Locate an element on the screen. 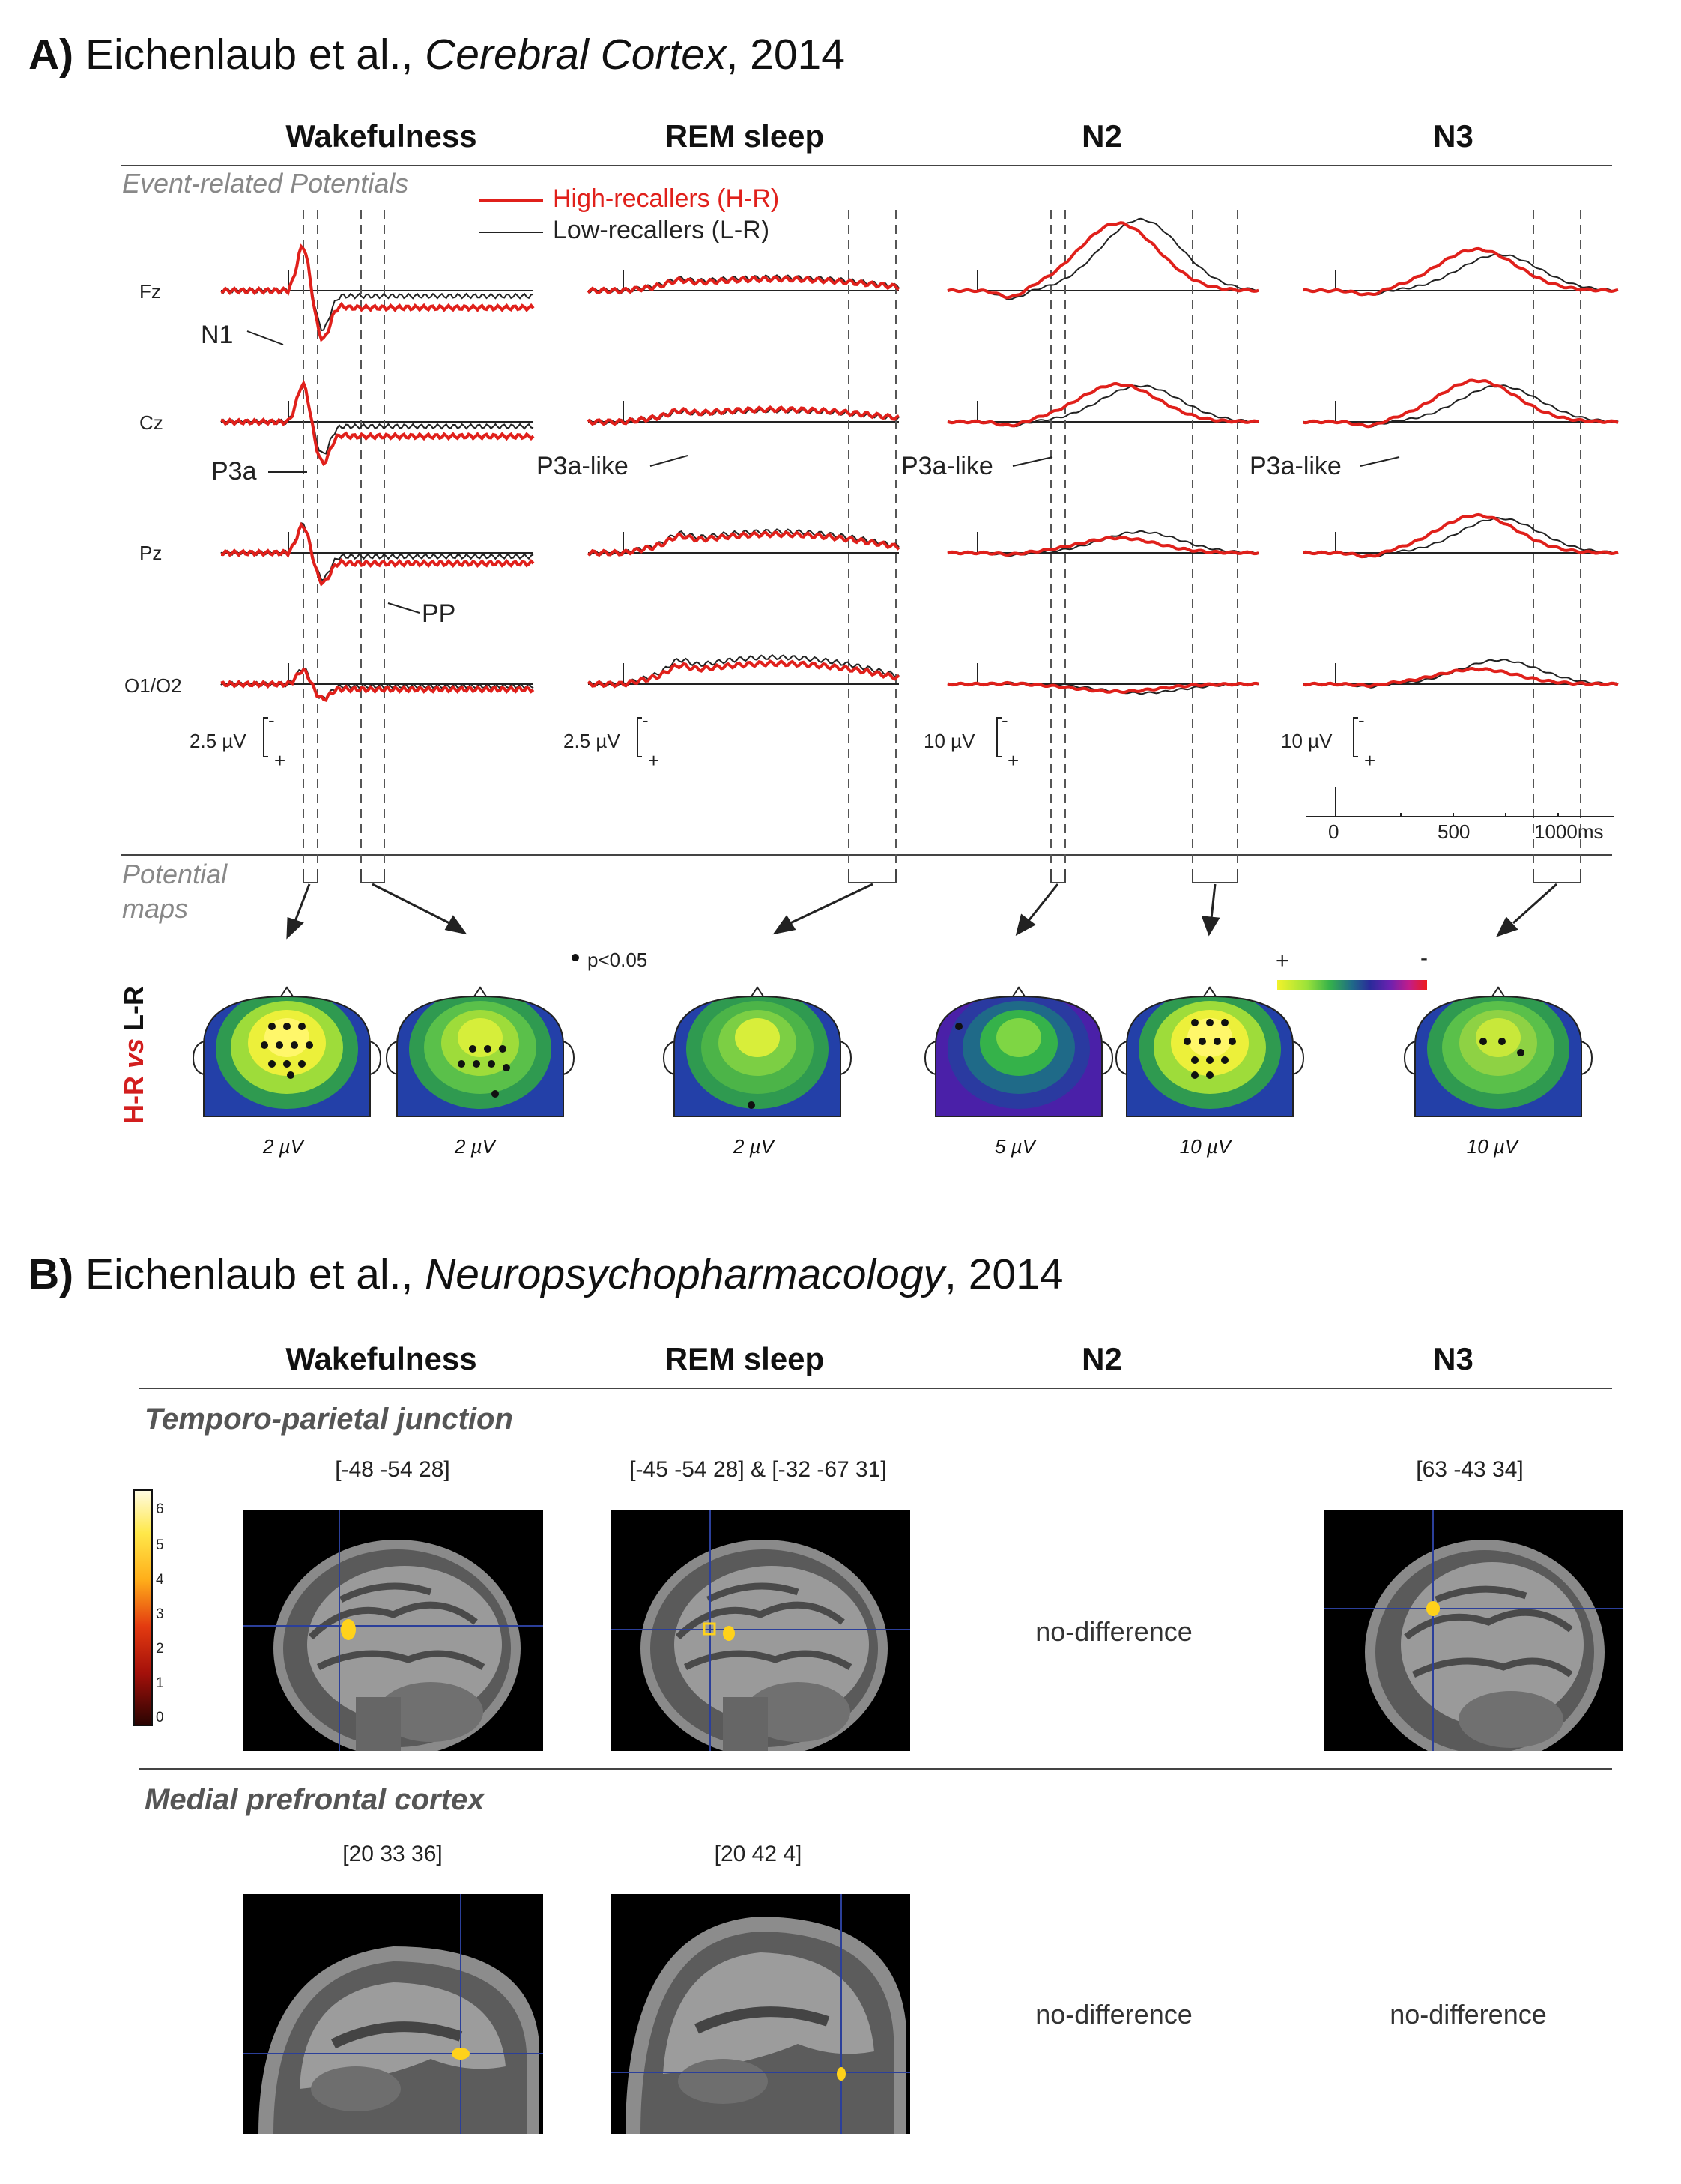 The image size is (1681, 2184). scale-pos-n3: + is located at coordinates (1370, 760).